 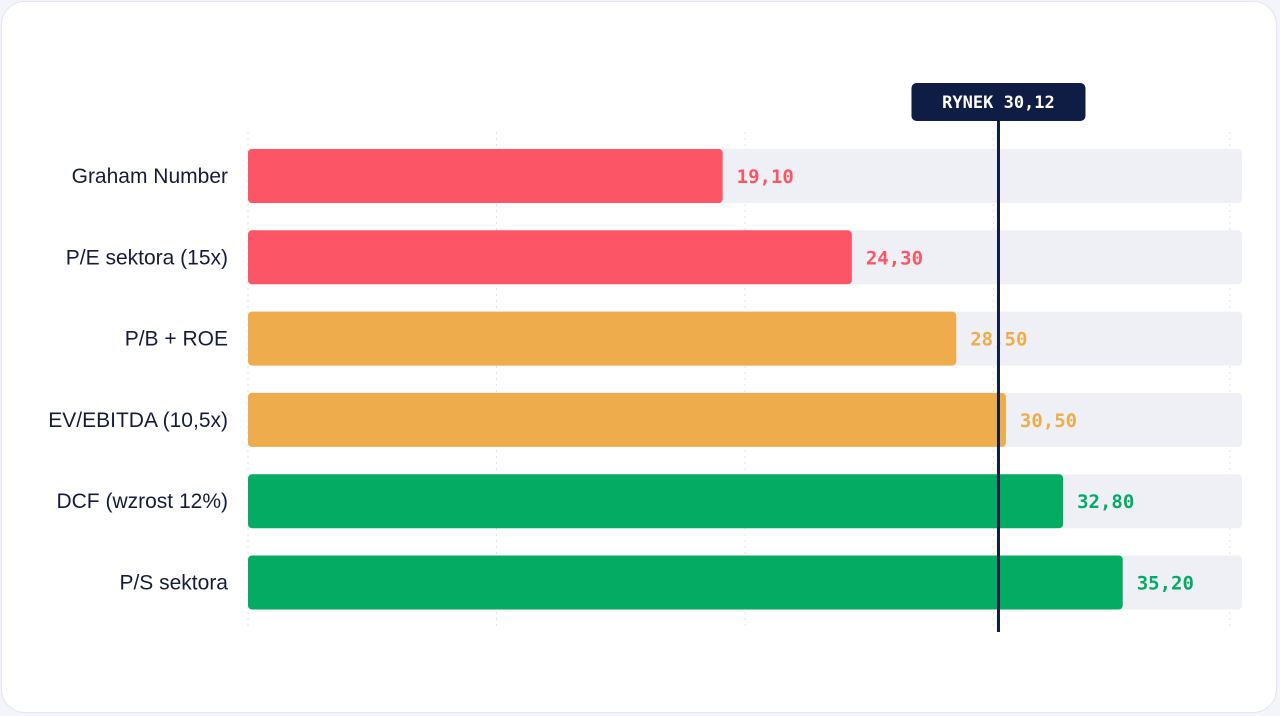 I want to click on category-label: P/S sektora, so click(x=173, y=583).